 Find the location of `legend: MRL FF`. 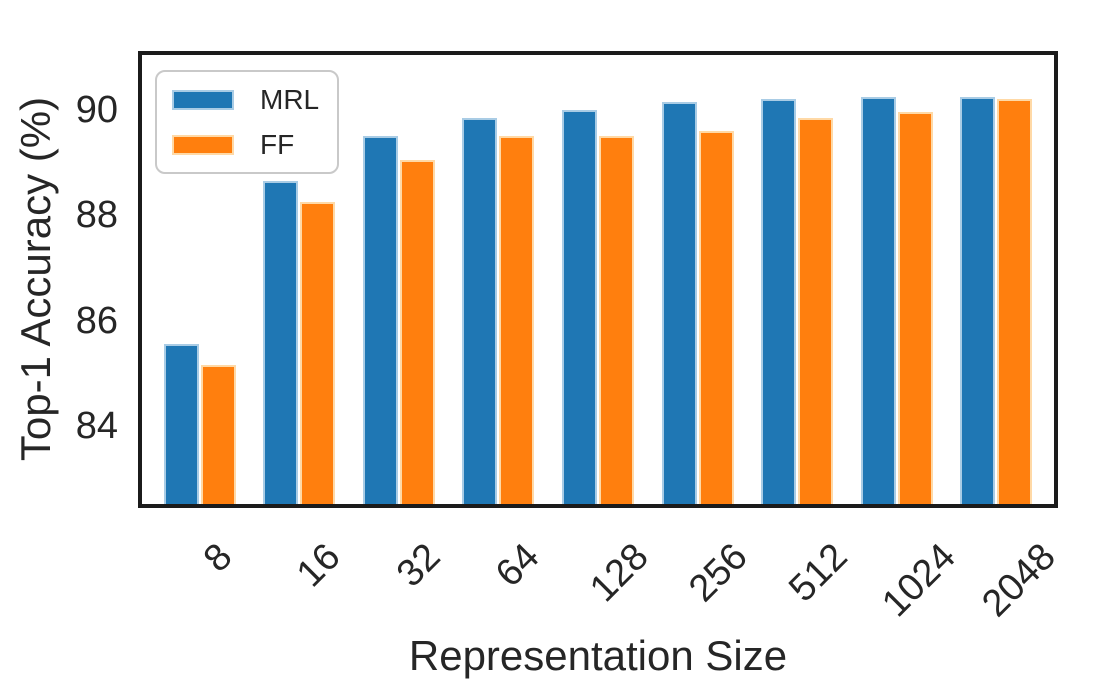

legend: MRL FF is located at coordinates (247, 122).